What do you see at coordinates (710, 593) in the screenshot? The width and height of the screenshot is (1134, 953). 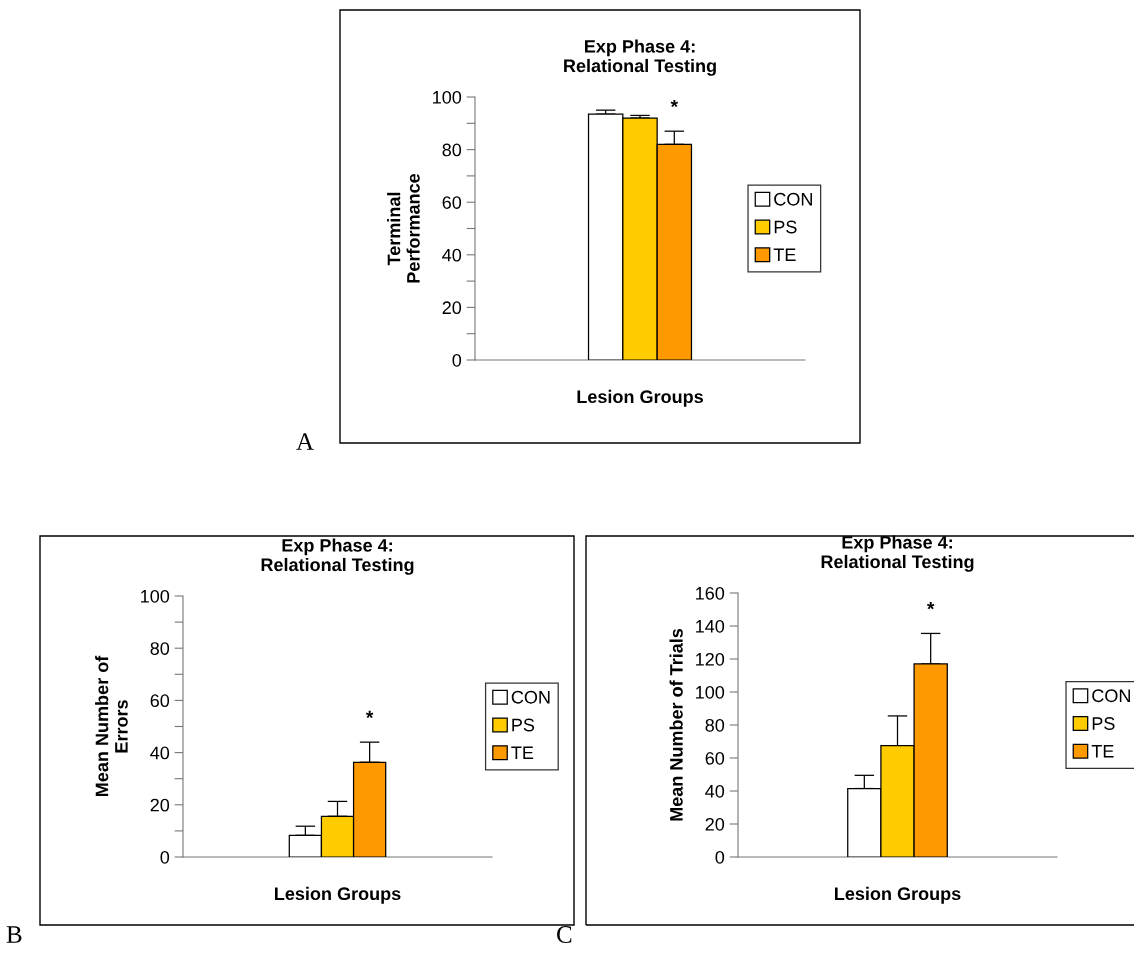 I see `y-tick-label: 160` at bounding box center [710, 593].